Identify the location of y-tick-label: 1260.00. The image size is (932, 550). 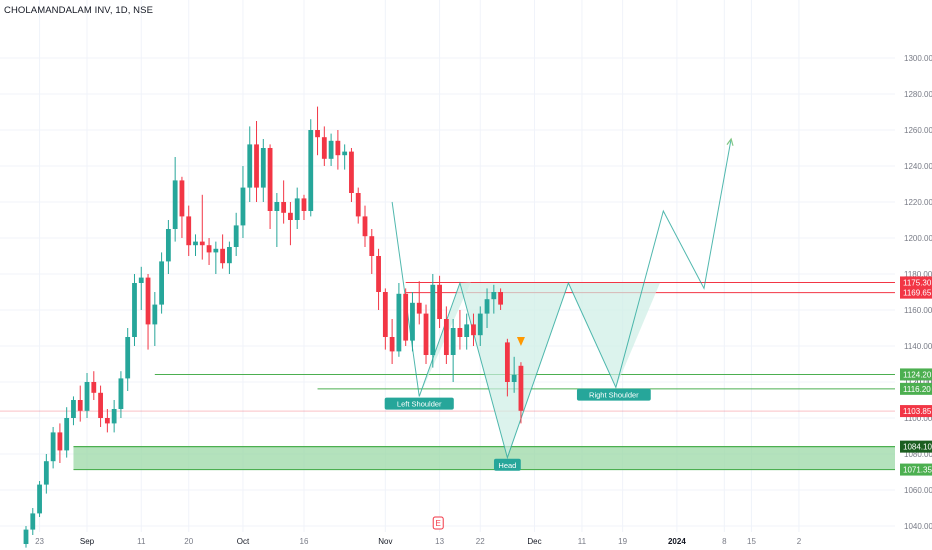
(918, 130).